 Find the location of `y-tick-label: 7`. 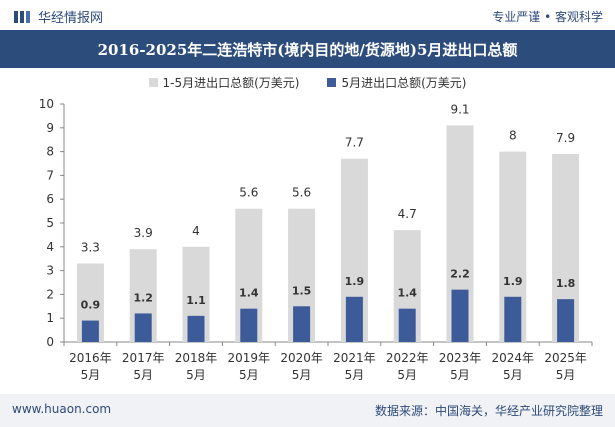

y-tick-label: 7 is located at coordinates (50, 175).